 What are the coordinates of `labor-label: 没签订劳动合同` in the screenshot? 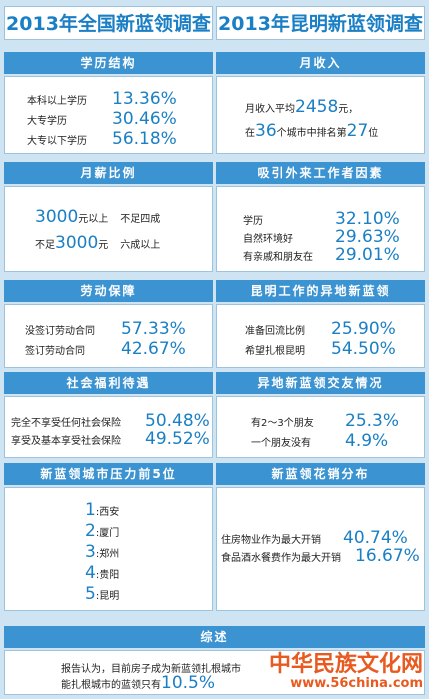 It's located at (60, 331).